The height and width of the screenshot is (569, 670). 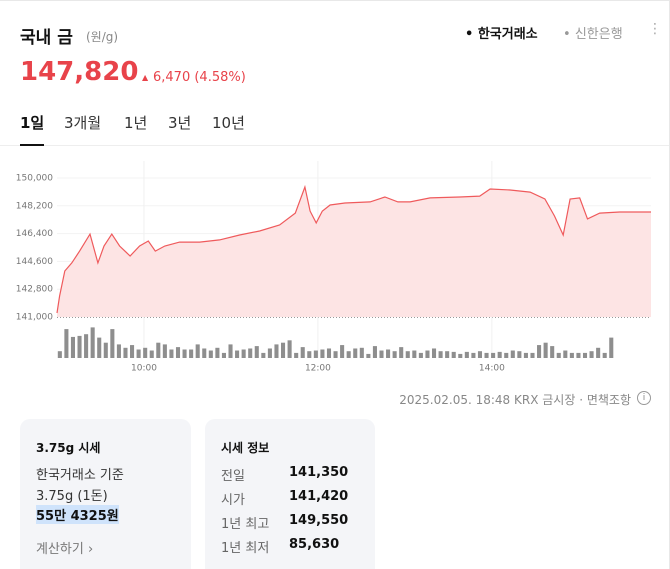 I want to click on card-link: 계산하기 ›, so click(x=65, y=549).